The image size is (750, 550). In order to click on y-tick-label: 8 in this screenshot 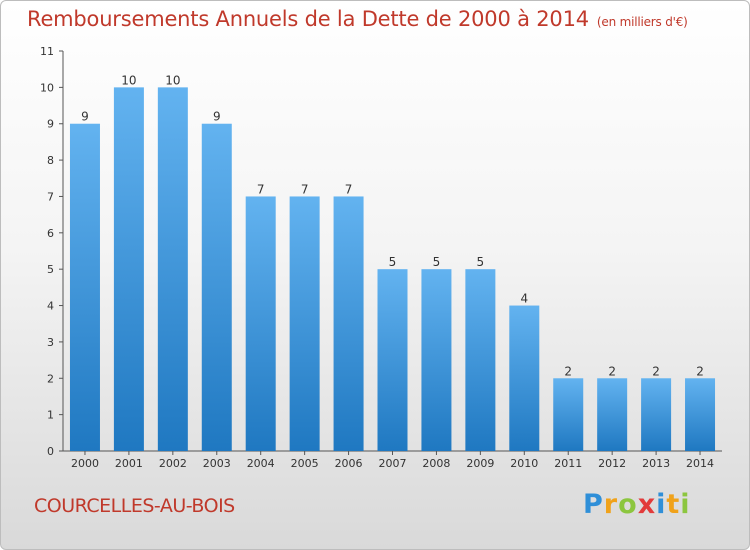, I will do `click(50, 160)`.